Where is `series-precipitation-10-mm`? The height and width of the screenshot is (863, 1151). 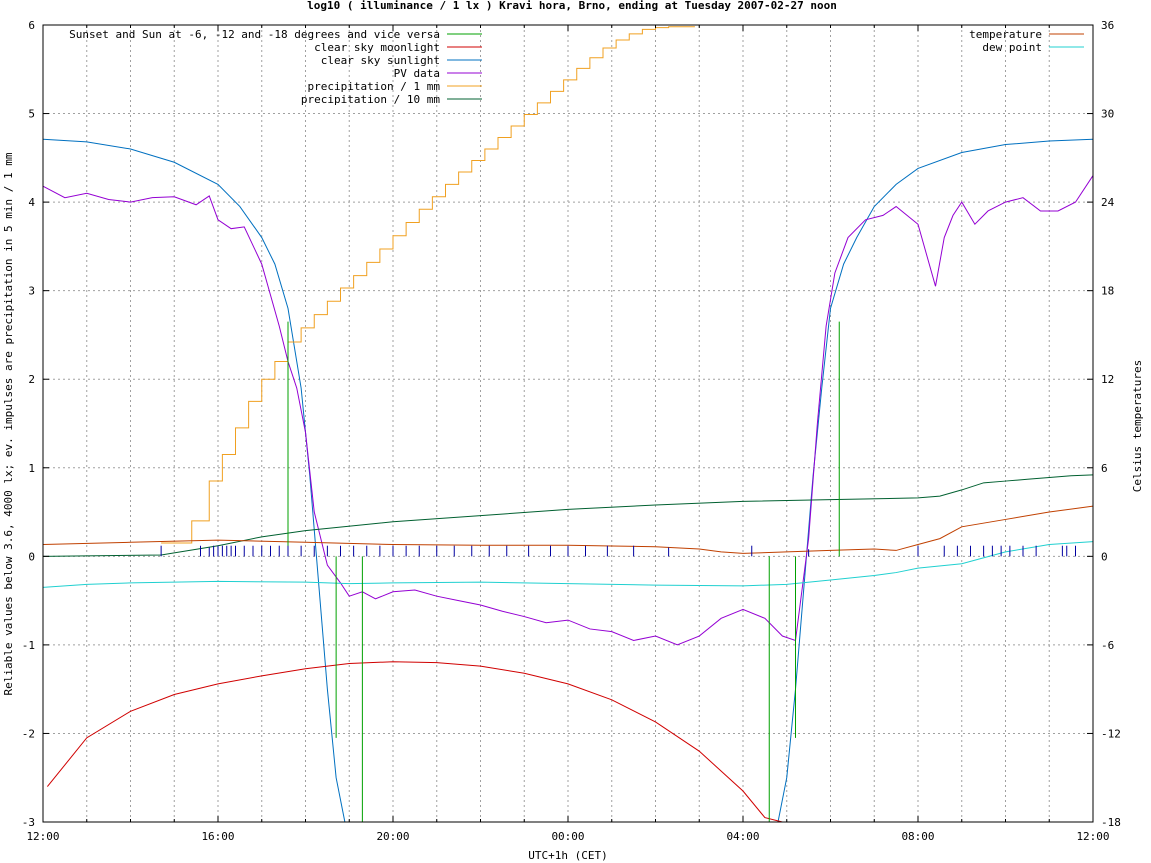
series-precipitation-10-mm is located at coordinates (568, 515).